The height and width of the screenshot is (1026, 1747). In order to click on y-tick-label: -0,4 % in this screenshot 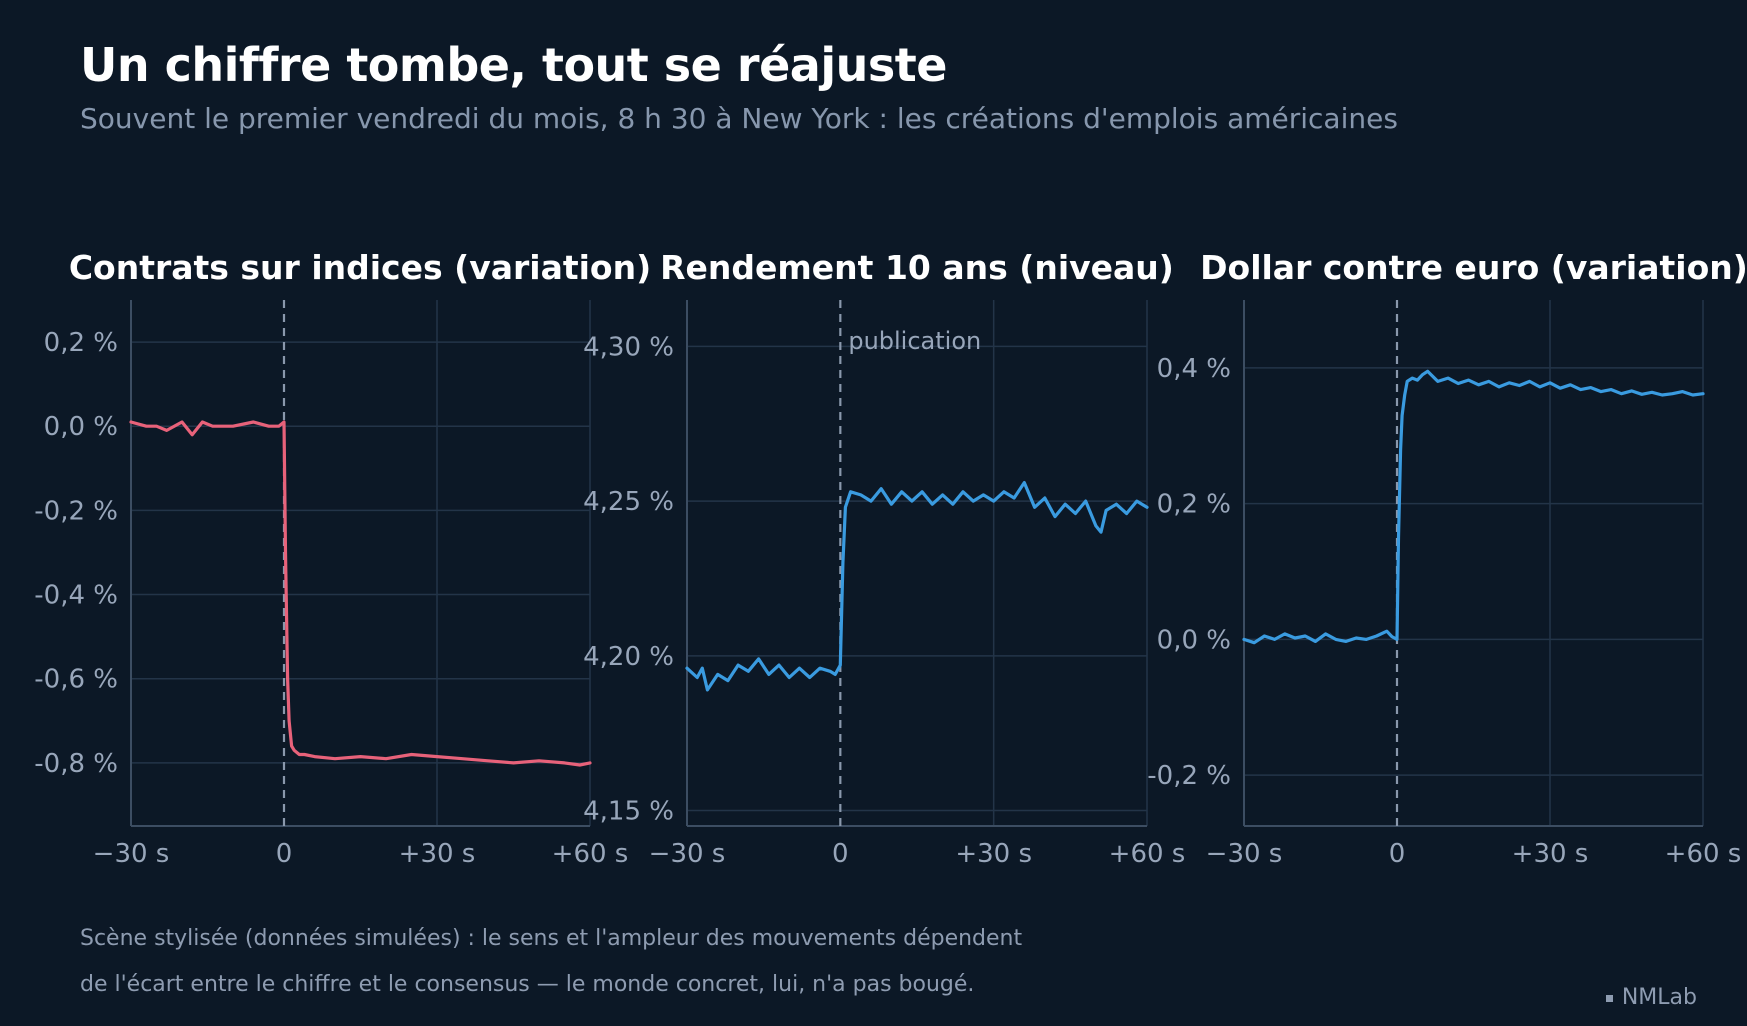, I will do `click(76, 596)`.